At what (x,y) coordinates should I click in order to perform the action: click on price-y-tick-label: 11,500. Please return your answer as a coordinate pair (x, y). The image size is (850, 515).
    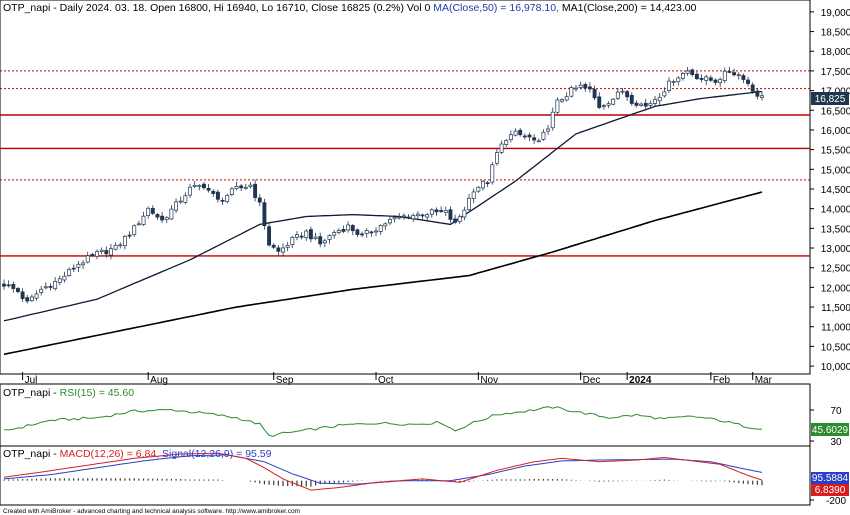
    Looking at the image, I should click on (835, 308).